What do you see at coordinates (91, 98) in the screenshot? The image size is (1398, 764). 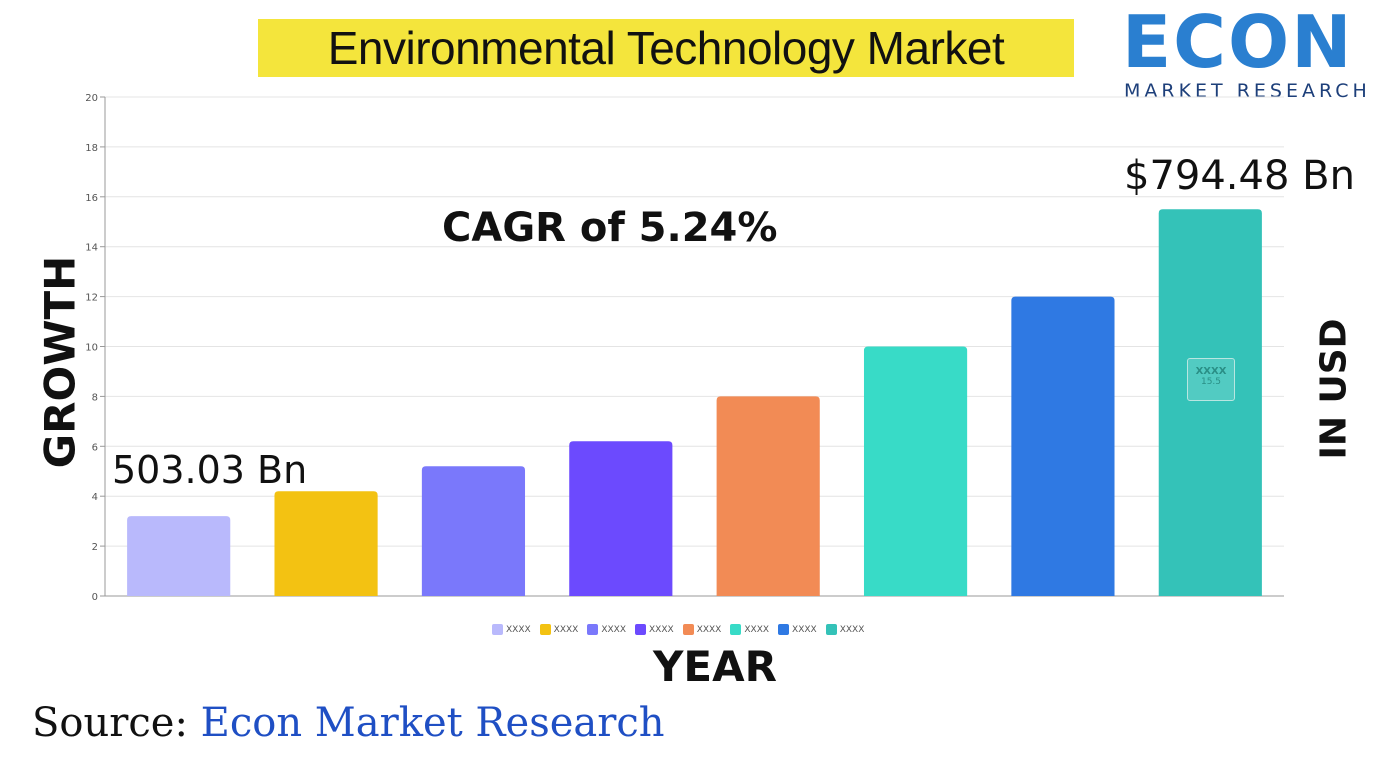 I see `y-tick-label: 20` at bounding box center [91, 98].